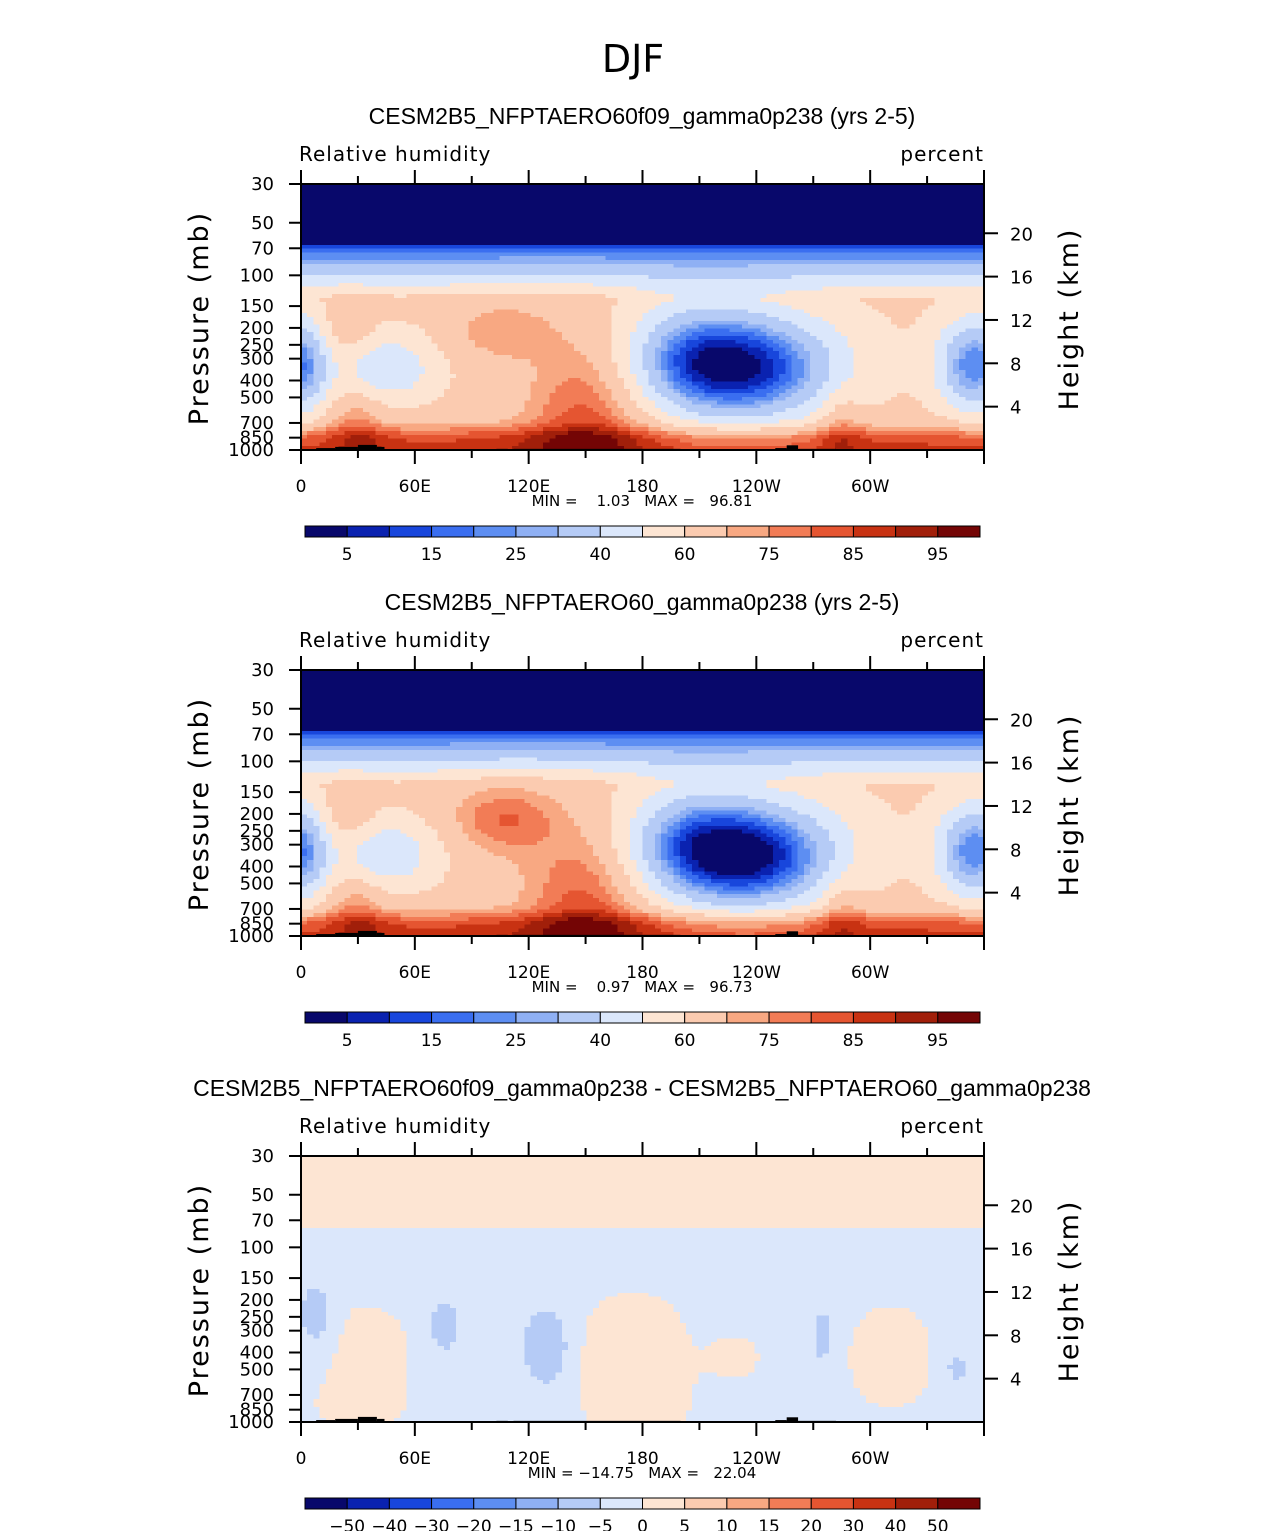 The image size is (1285, 1531). What do you see at coordinates (642, 987) in the screenshot?
I see `min-max-stats: MIN = 0.97 MAX = 96.73` at bounding box center [642, 987].